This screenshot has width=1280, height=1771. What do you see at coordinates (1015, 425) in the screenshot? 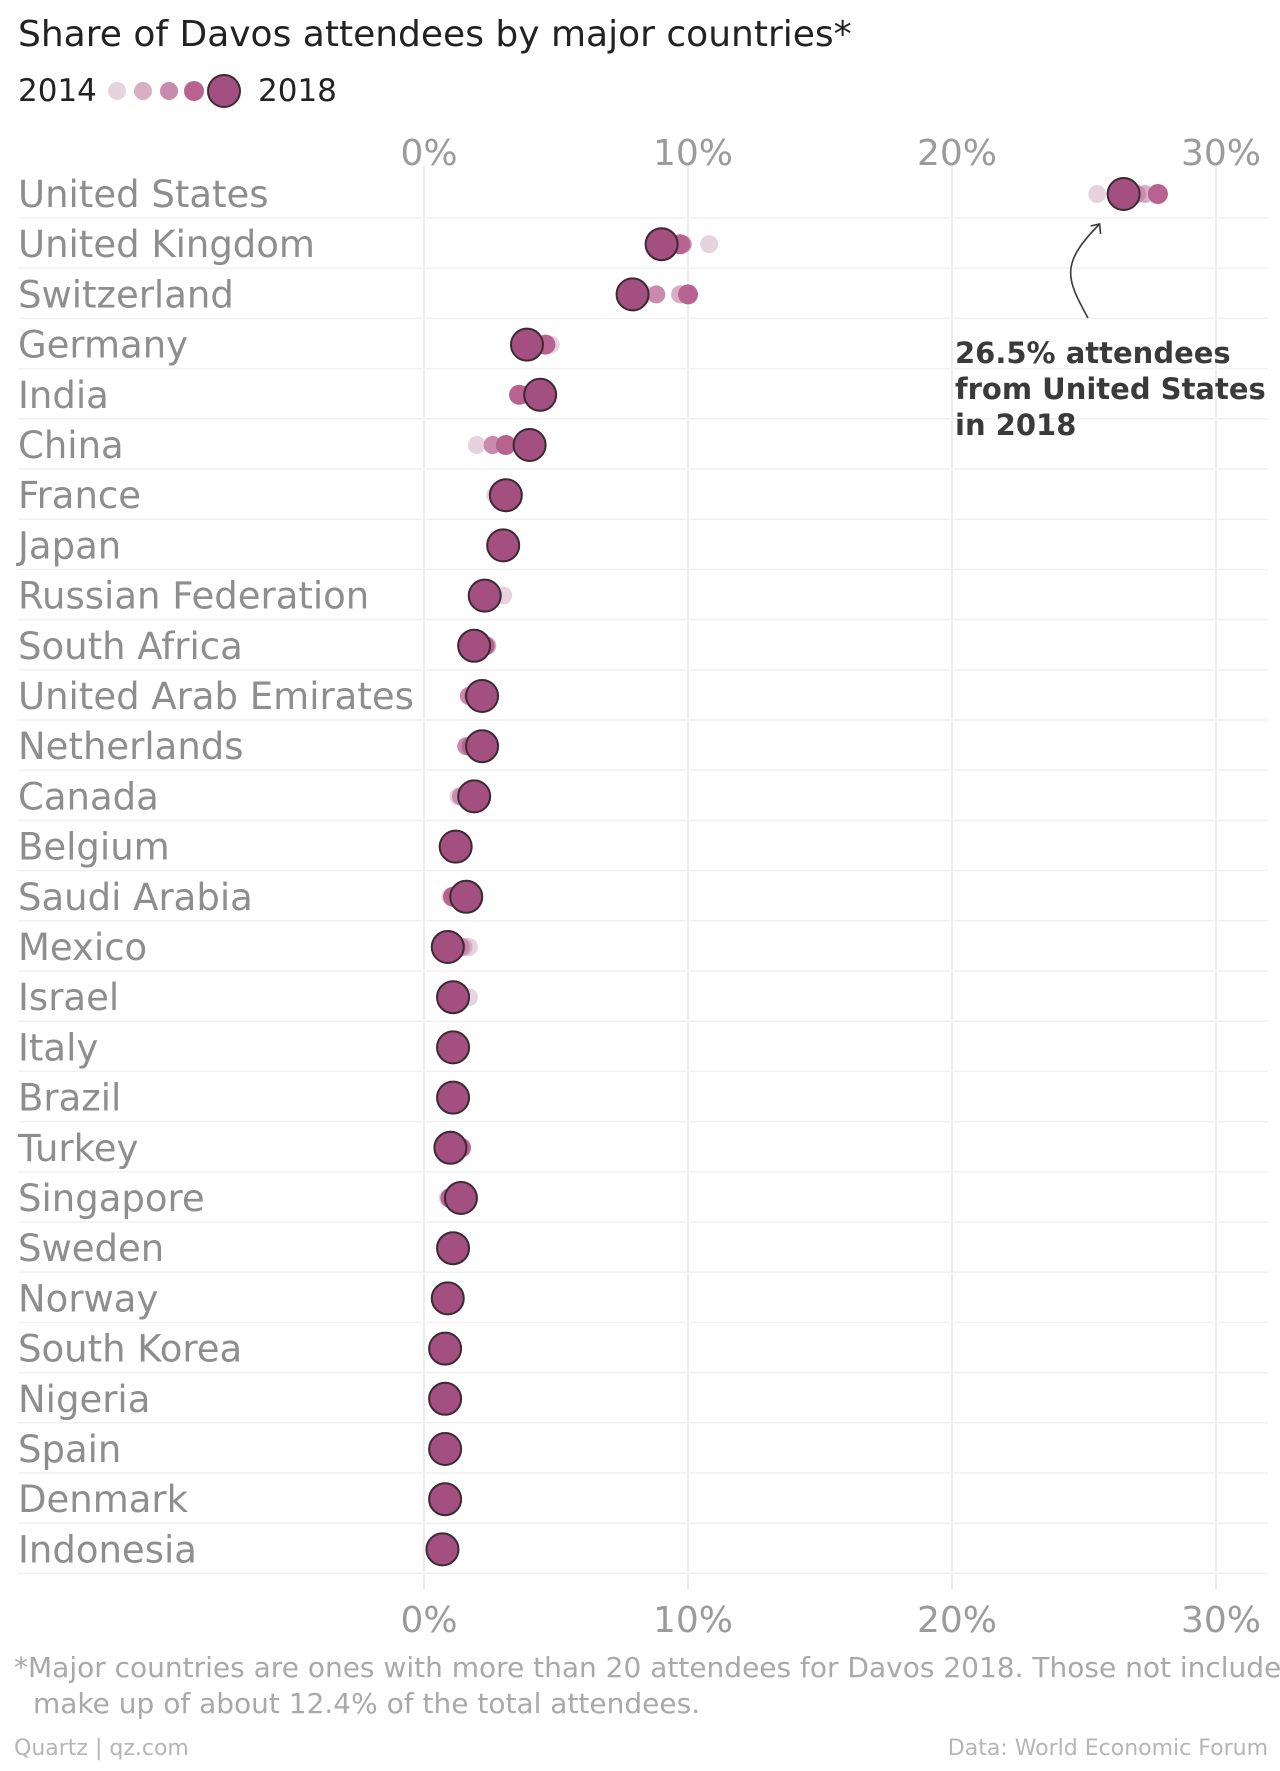
I see `annotation-line-3: in 2018` at bounding box center [1015, 425].